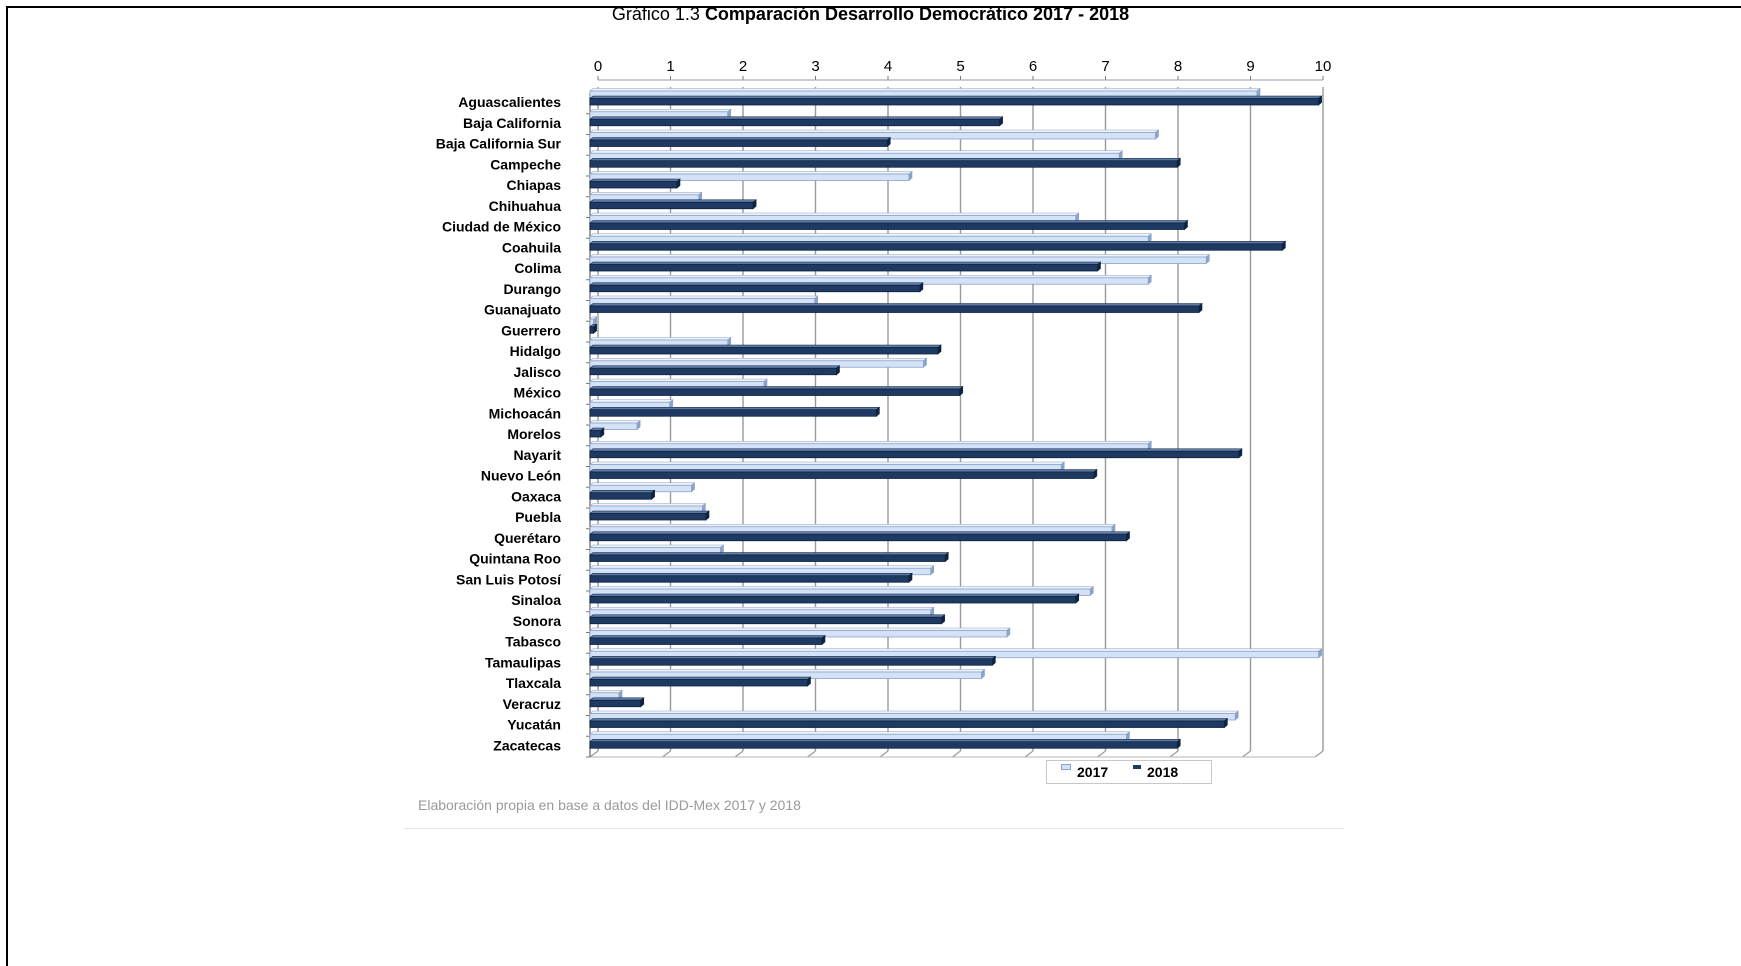  What do you see at coordinates (729, 342) in the screenshot?
I see `bar-cap-2017-hidalgo` at bounding box center [729, 342].